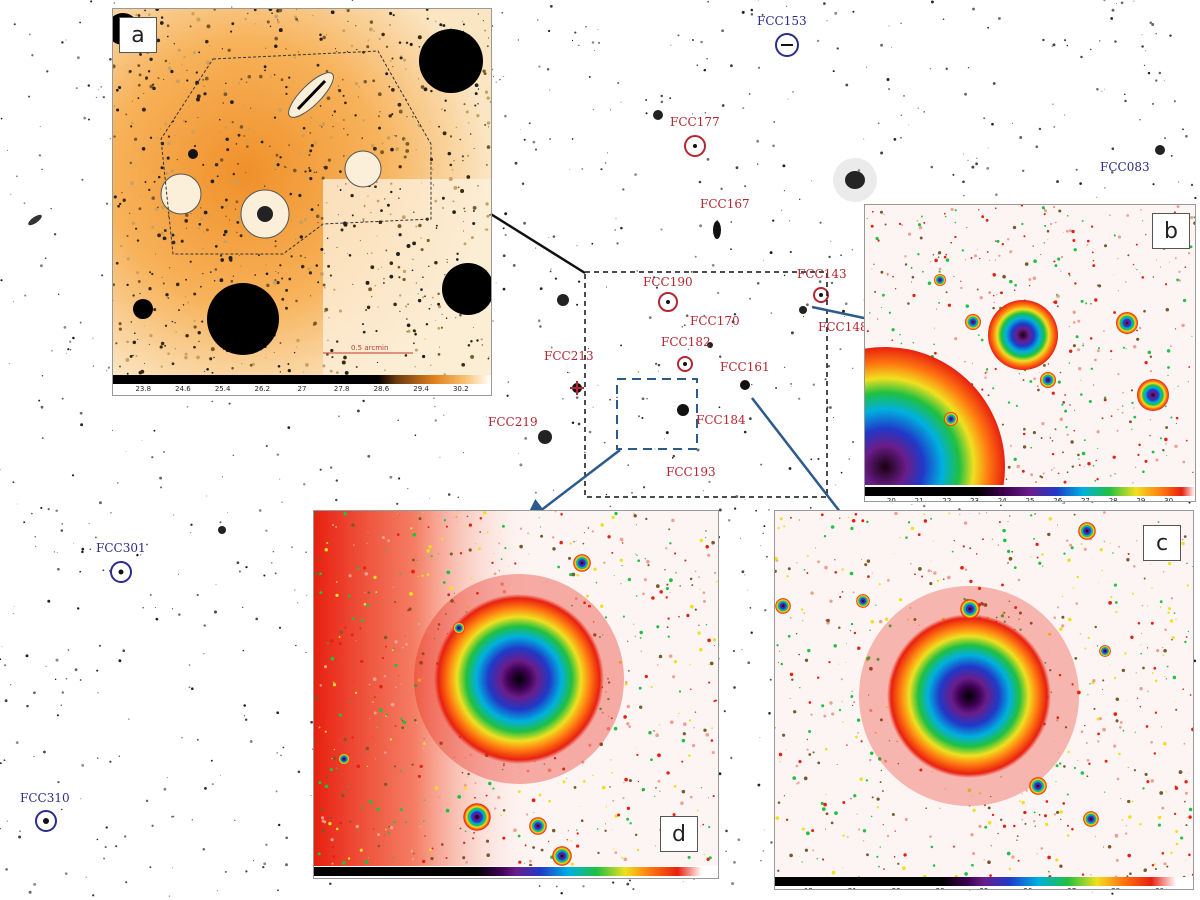 The image size is (1200, 900). Describe the element at coordinates (421, 389) in the screenshot. I see `colorbar-tick: 29.4` at that location.